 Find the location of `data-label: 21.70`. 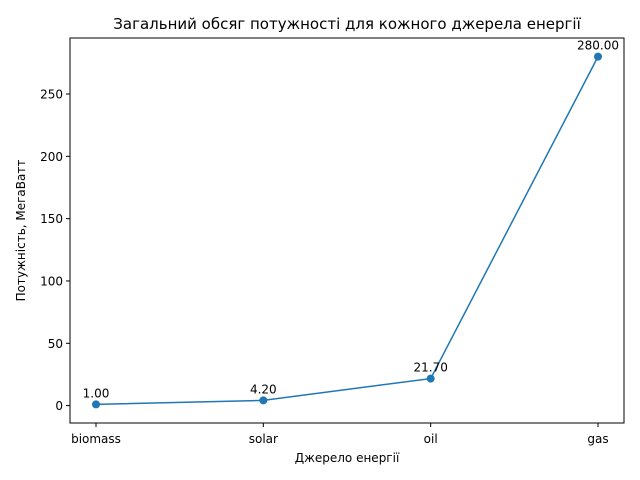

data-label: 21.70 is located at coordinates (430, 368).